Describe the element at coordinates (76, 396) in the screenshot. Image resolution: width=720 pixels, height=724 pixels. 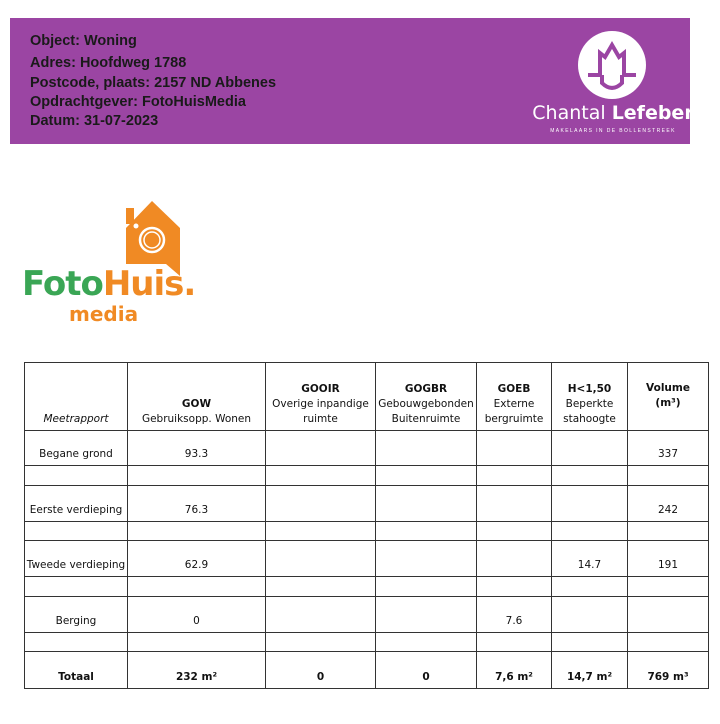
I see `header-meetrapport: Meetrapport` at that location.